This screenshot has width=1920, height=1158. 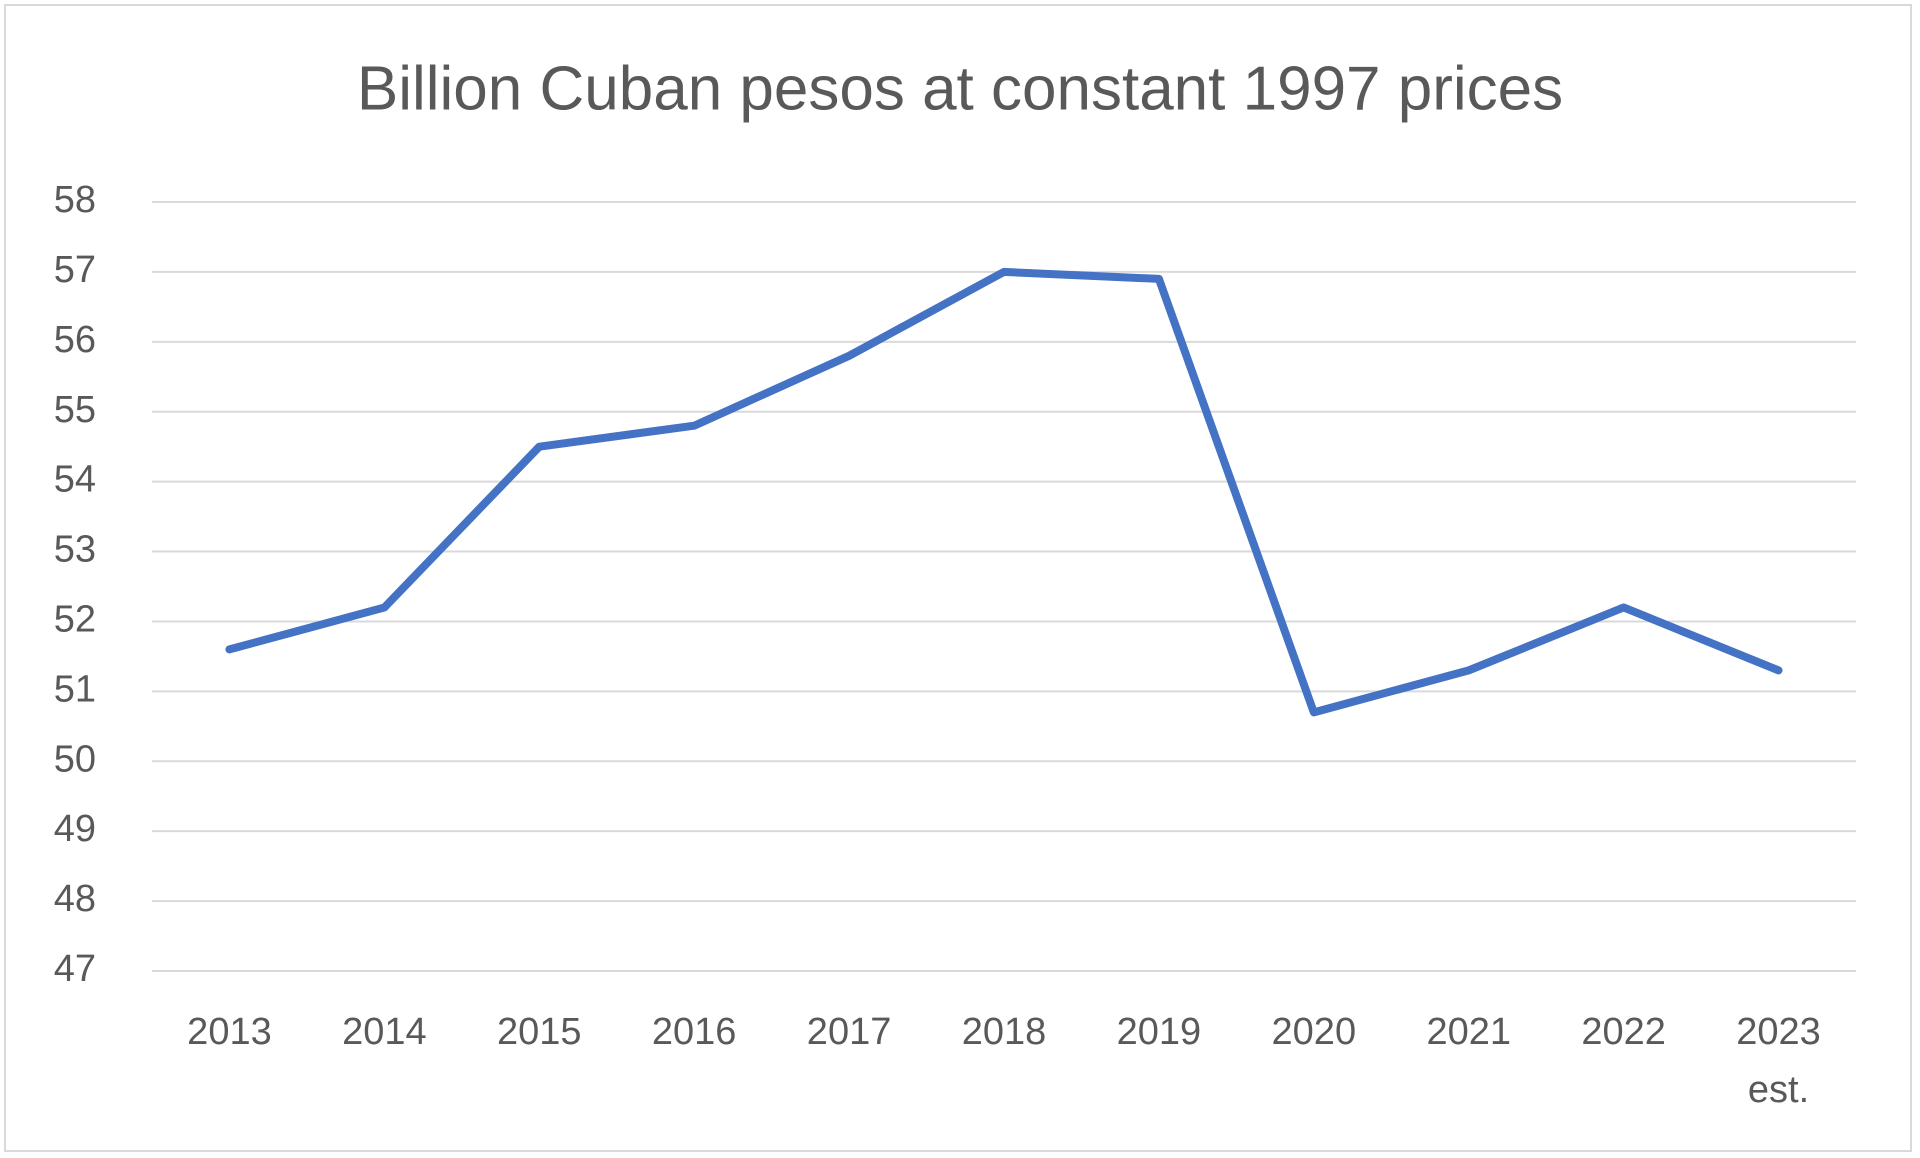 I want to click on x-tick-label: 2017, so click(x=849, y=1032).